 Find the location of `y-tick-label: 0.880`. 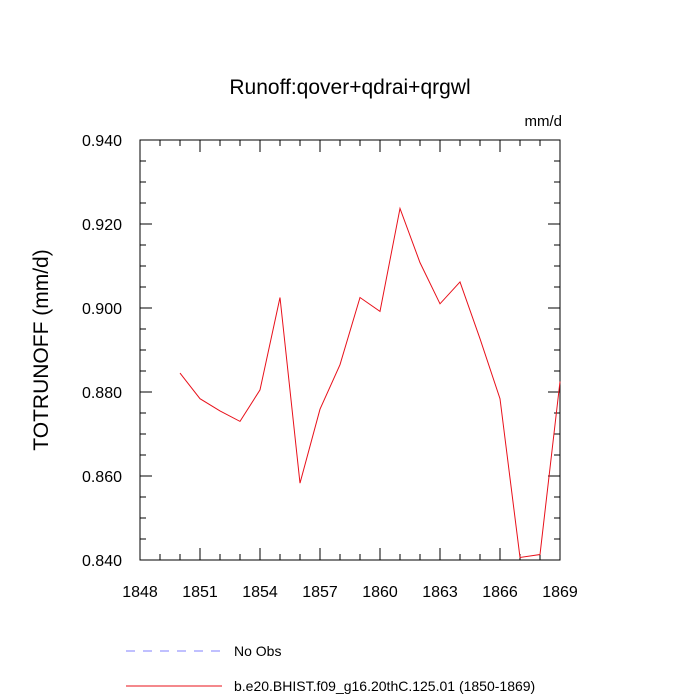

y-tick-label: 0.880 is located at coordinates (102, 393).